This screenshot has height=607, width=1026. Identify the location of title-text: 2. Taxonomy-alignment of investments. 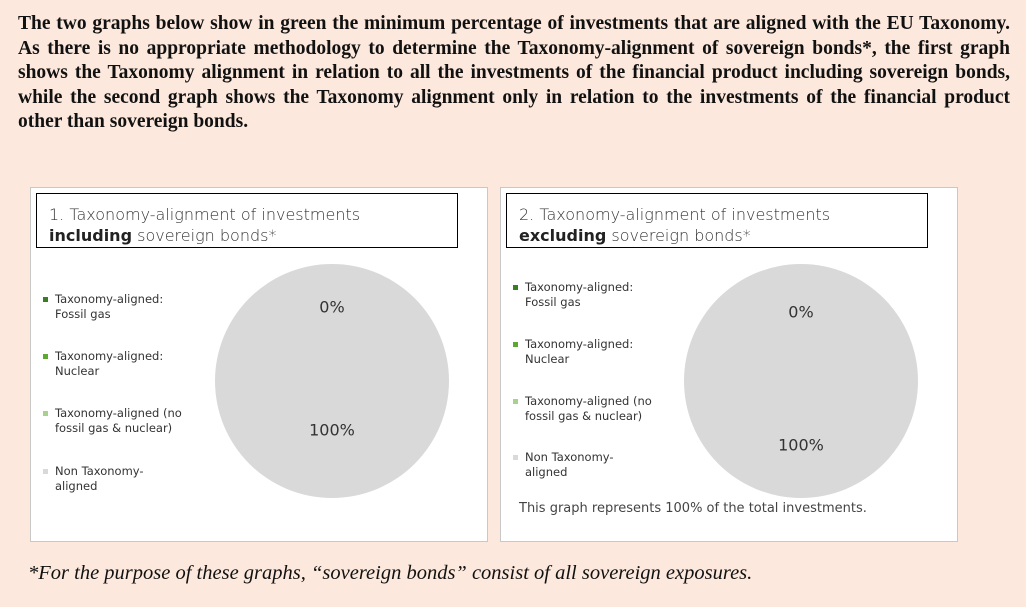
(675, 214).